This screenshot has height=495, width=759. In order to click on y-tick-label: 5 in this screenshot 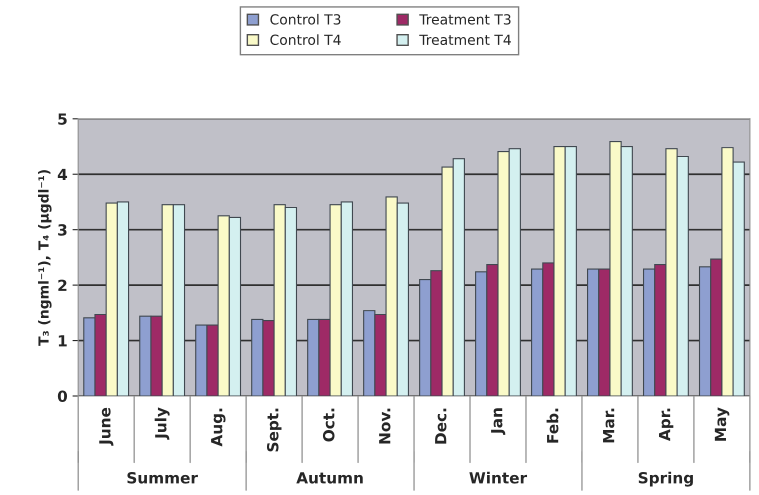, I will do `click(62, 119)`.